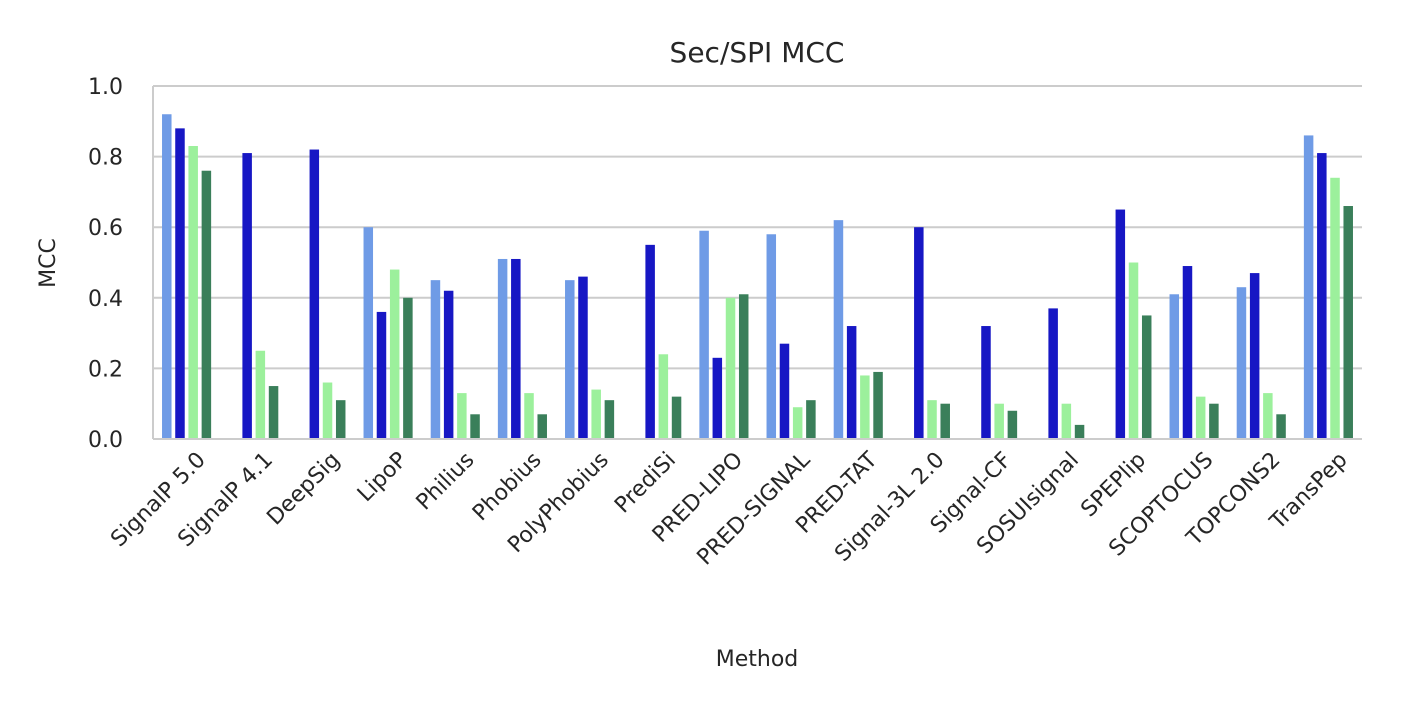 The width and height of the screenshot is (1417, 708). I want to click on chart-title: Sec/SPI MCC, so click(757, 52).